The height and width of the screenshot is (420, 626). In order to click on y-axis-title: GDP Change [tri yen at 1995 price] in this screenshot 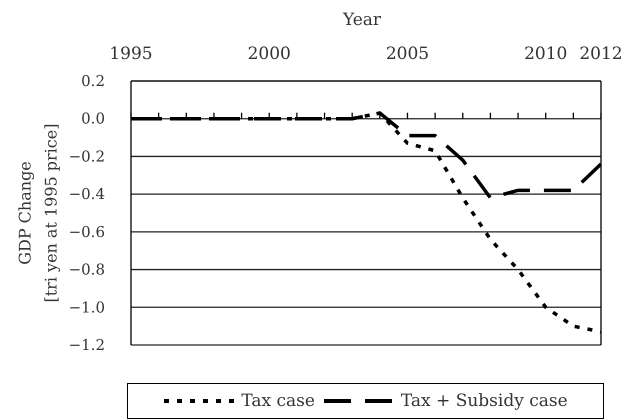, I will do `click(38, 213)`.